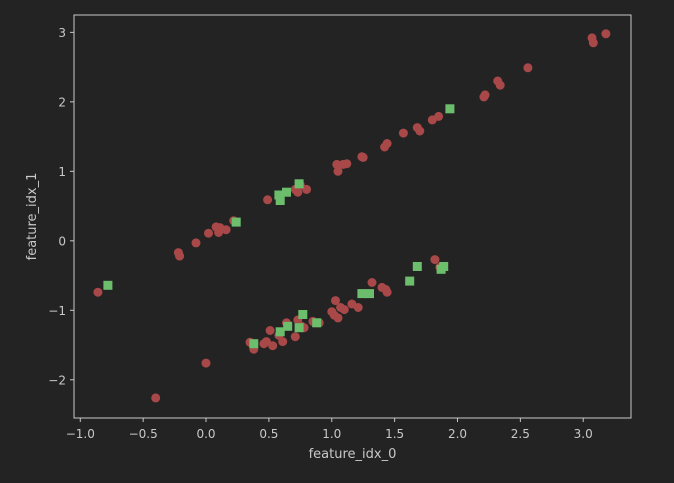 This screenshot has height=483, width=674. I want to click on x-tick-label: 1.5, so click(394, 434).